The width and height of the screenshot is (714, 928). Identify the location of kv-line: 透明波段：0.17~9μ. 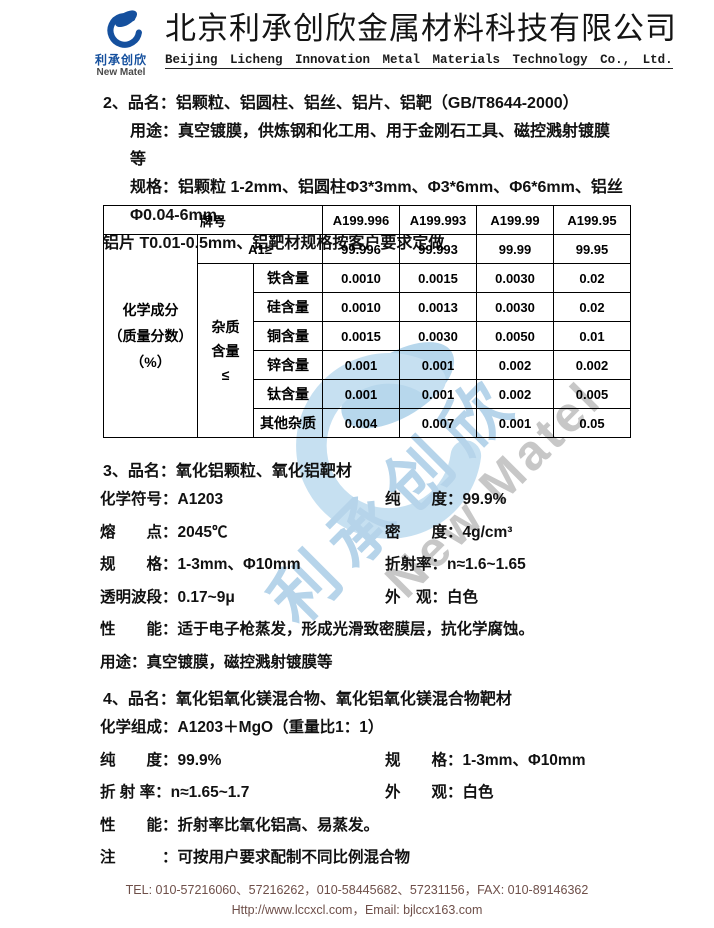
(167, 597).